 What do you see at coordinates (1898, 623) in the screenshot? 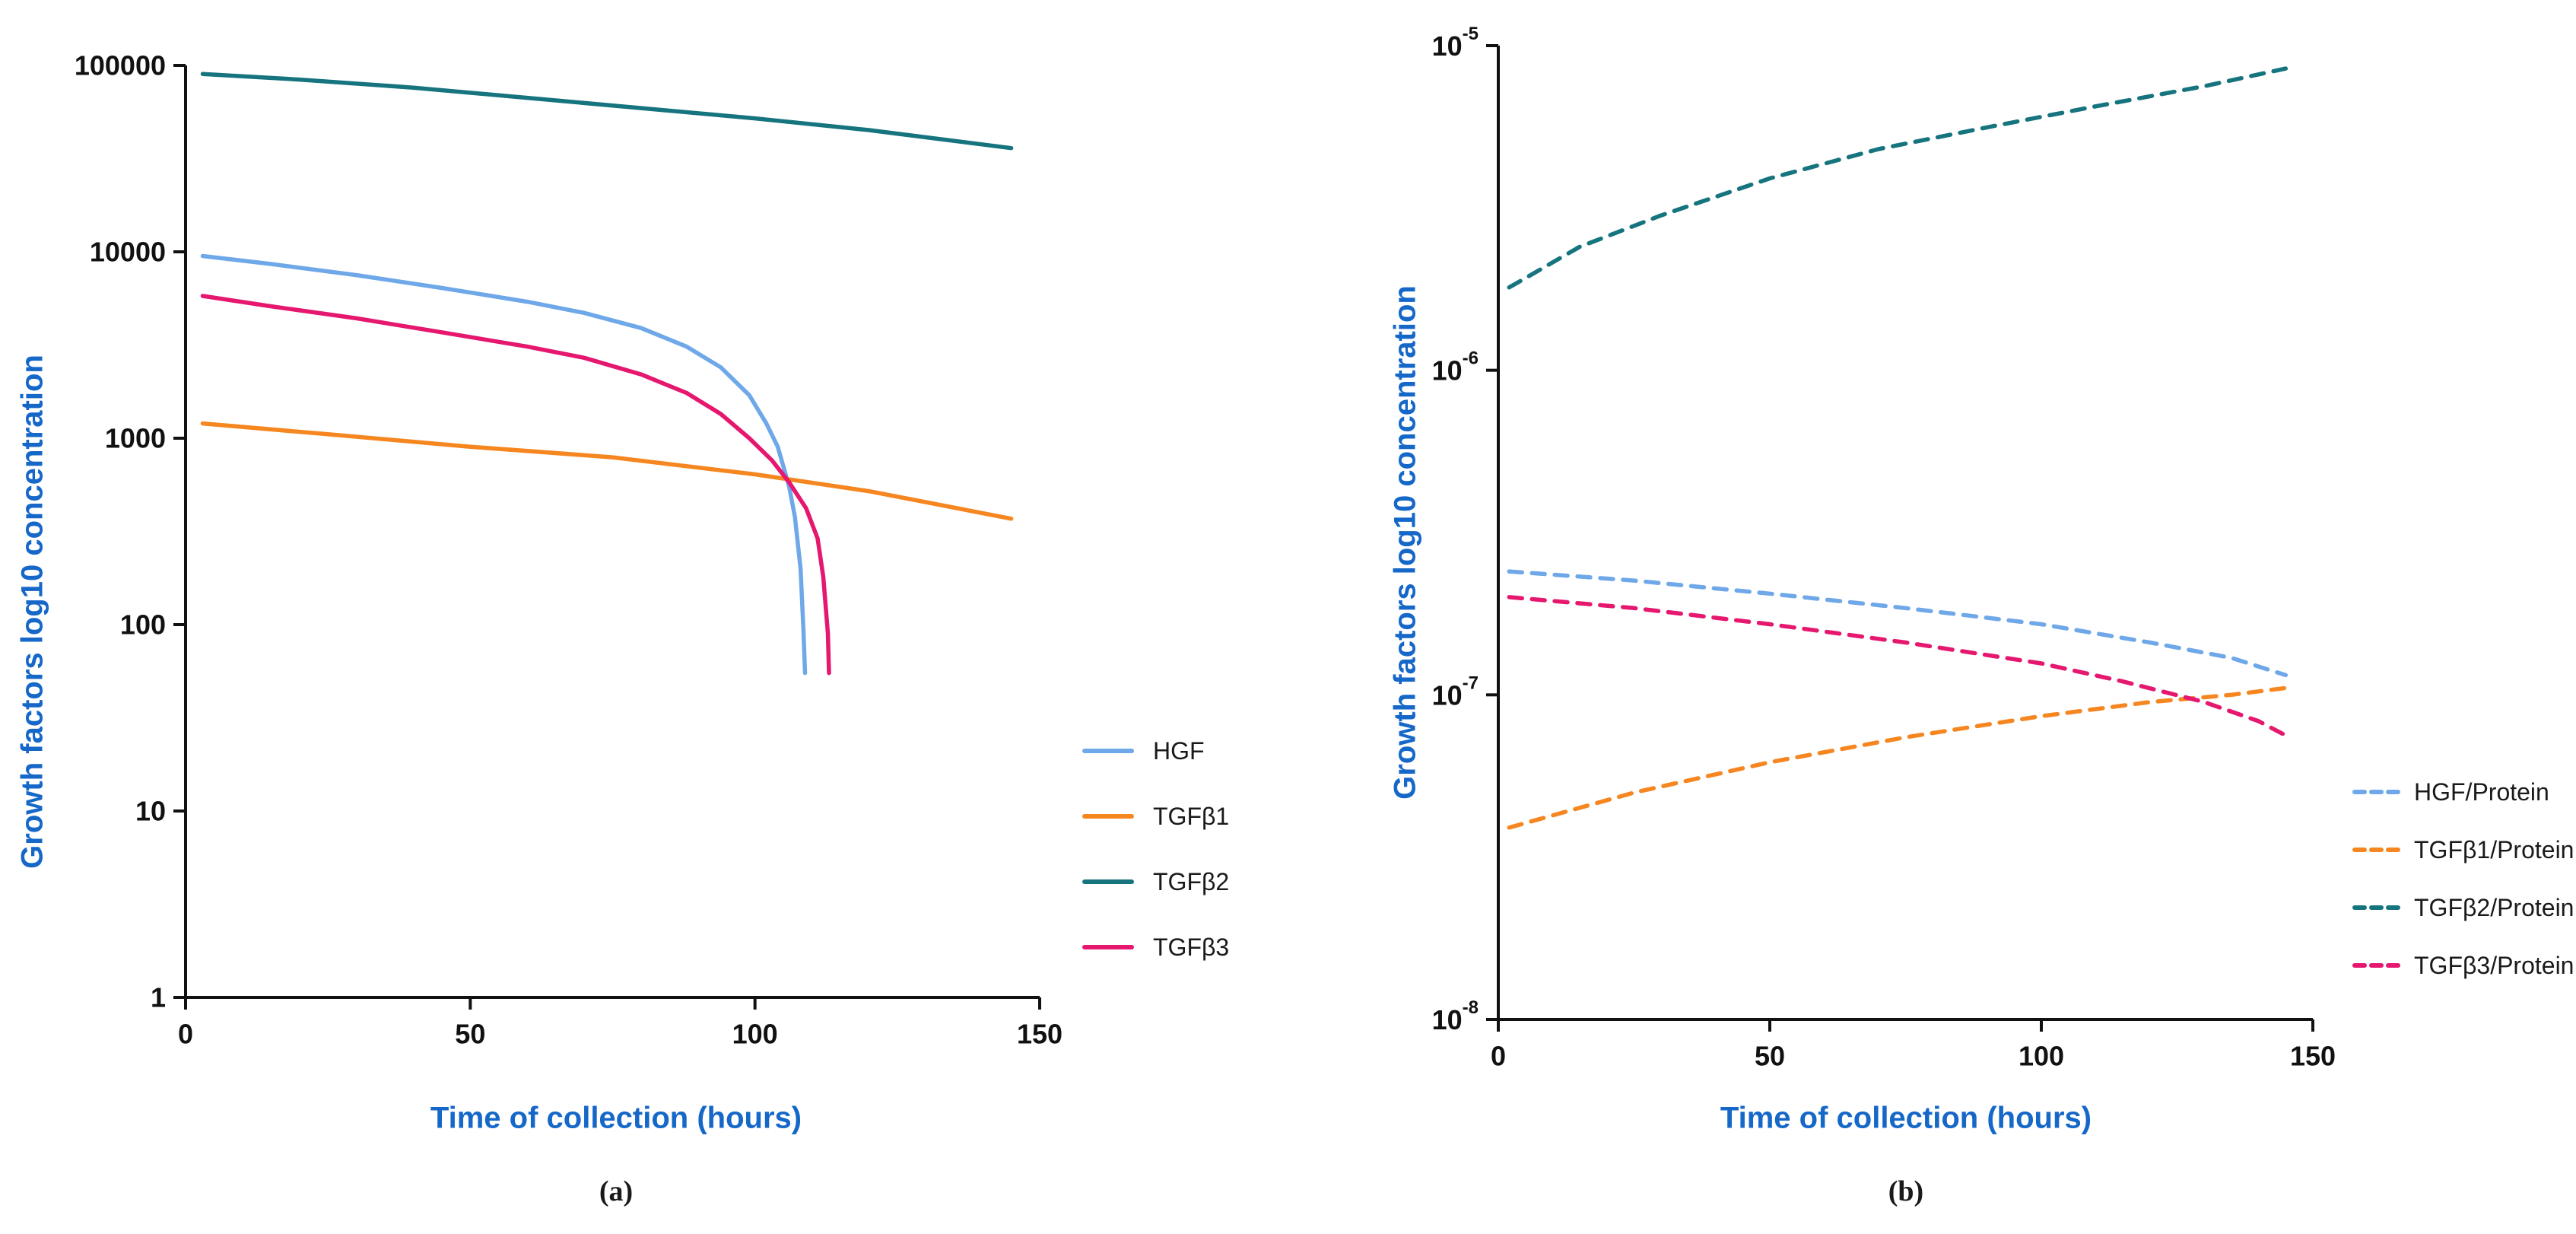
I see `series-HGF/Protein` at bounding box center [1898, 623].